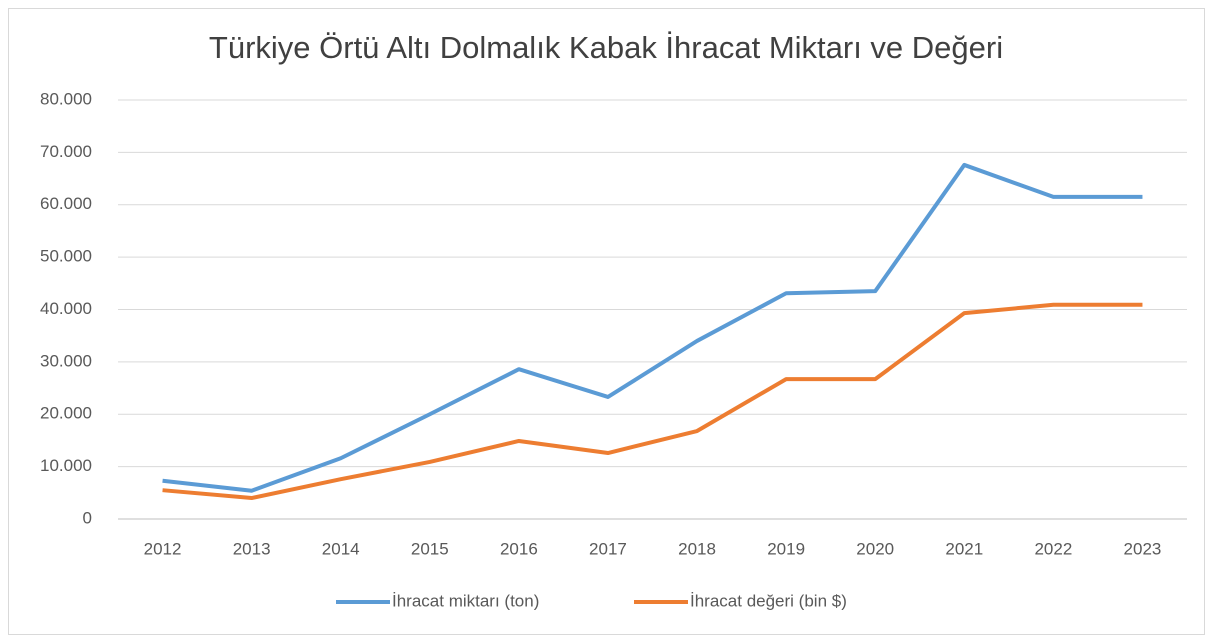 This screenshot has width=1213, height=643. I want to click on x-tick-label: 2016, so click(519, 548).